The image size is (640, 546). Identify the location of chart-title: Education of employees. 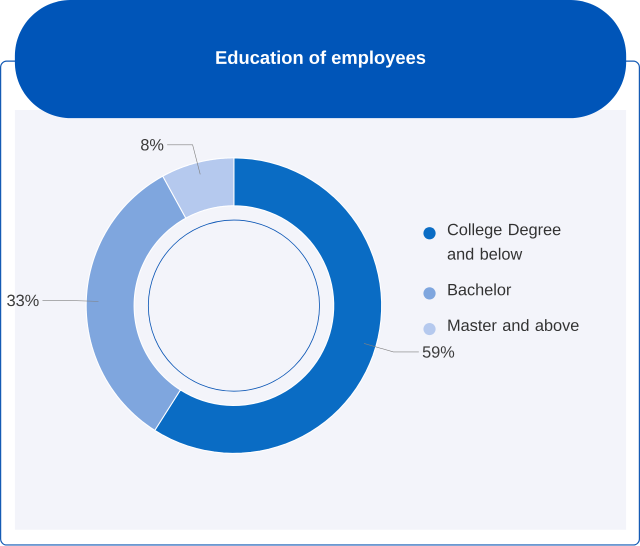
(321, 59).